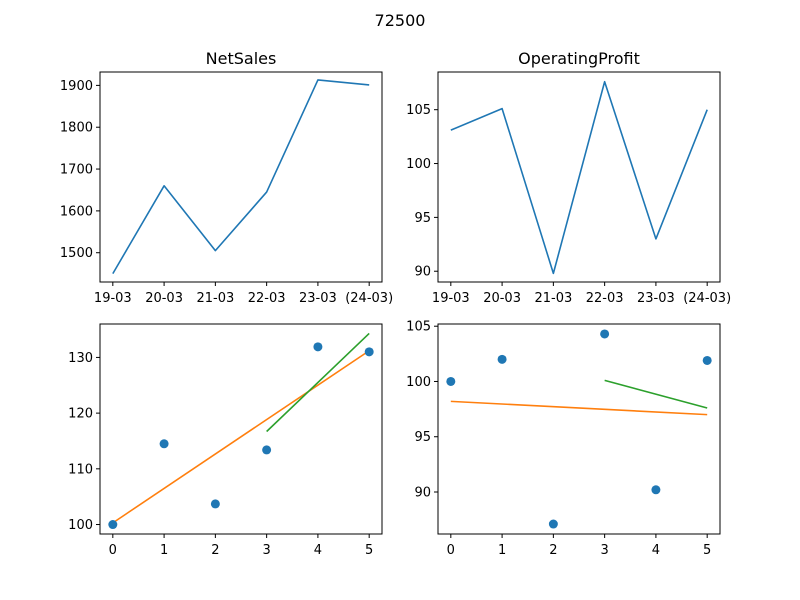 The width and height of the screenshot is (800, 600). What do you see at coordinates (80, 469) in the screenshot?
I see `y-tick-label: 110` at bounding box center [80, 469].